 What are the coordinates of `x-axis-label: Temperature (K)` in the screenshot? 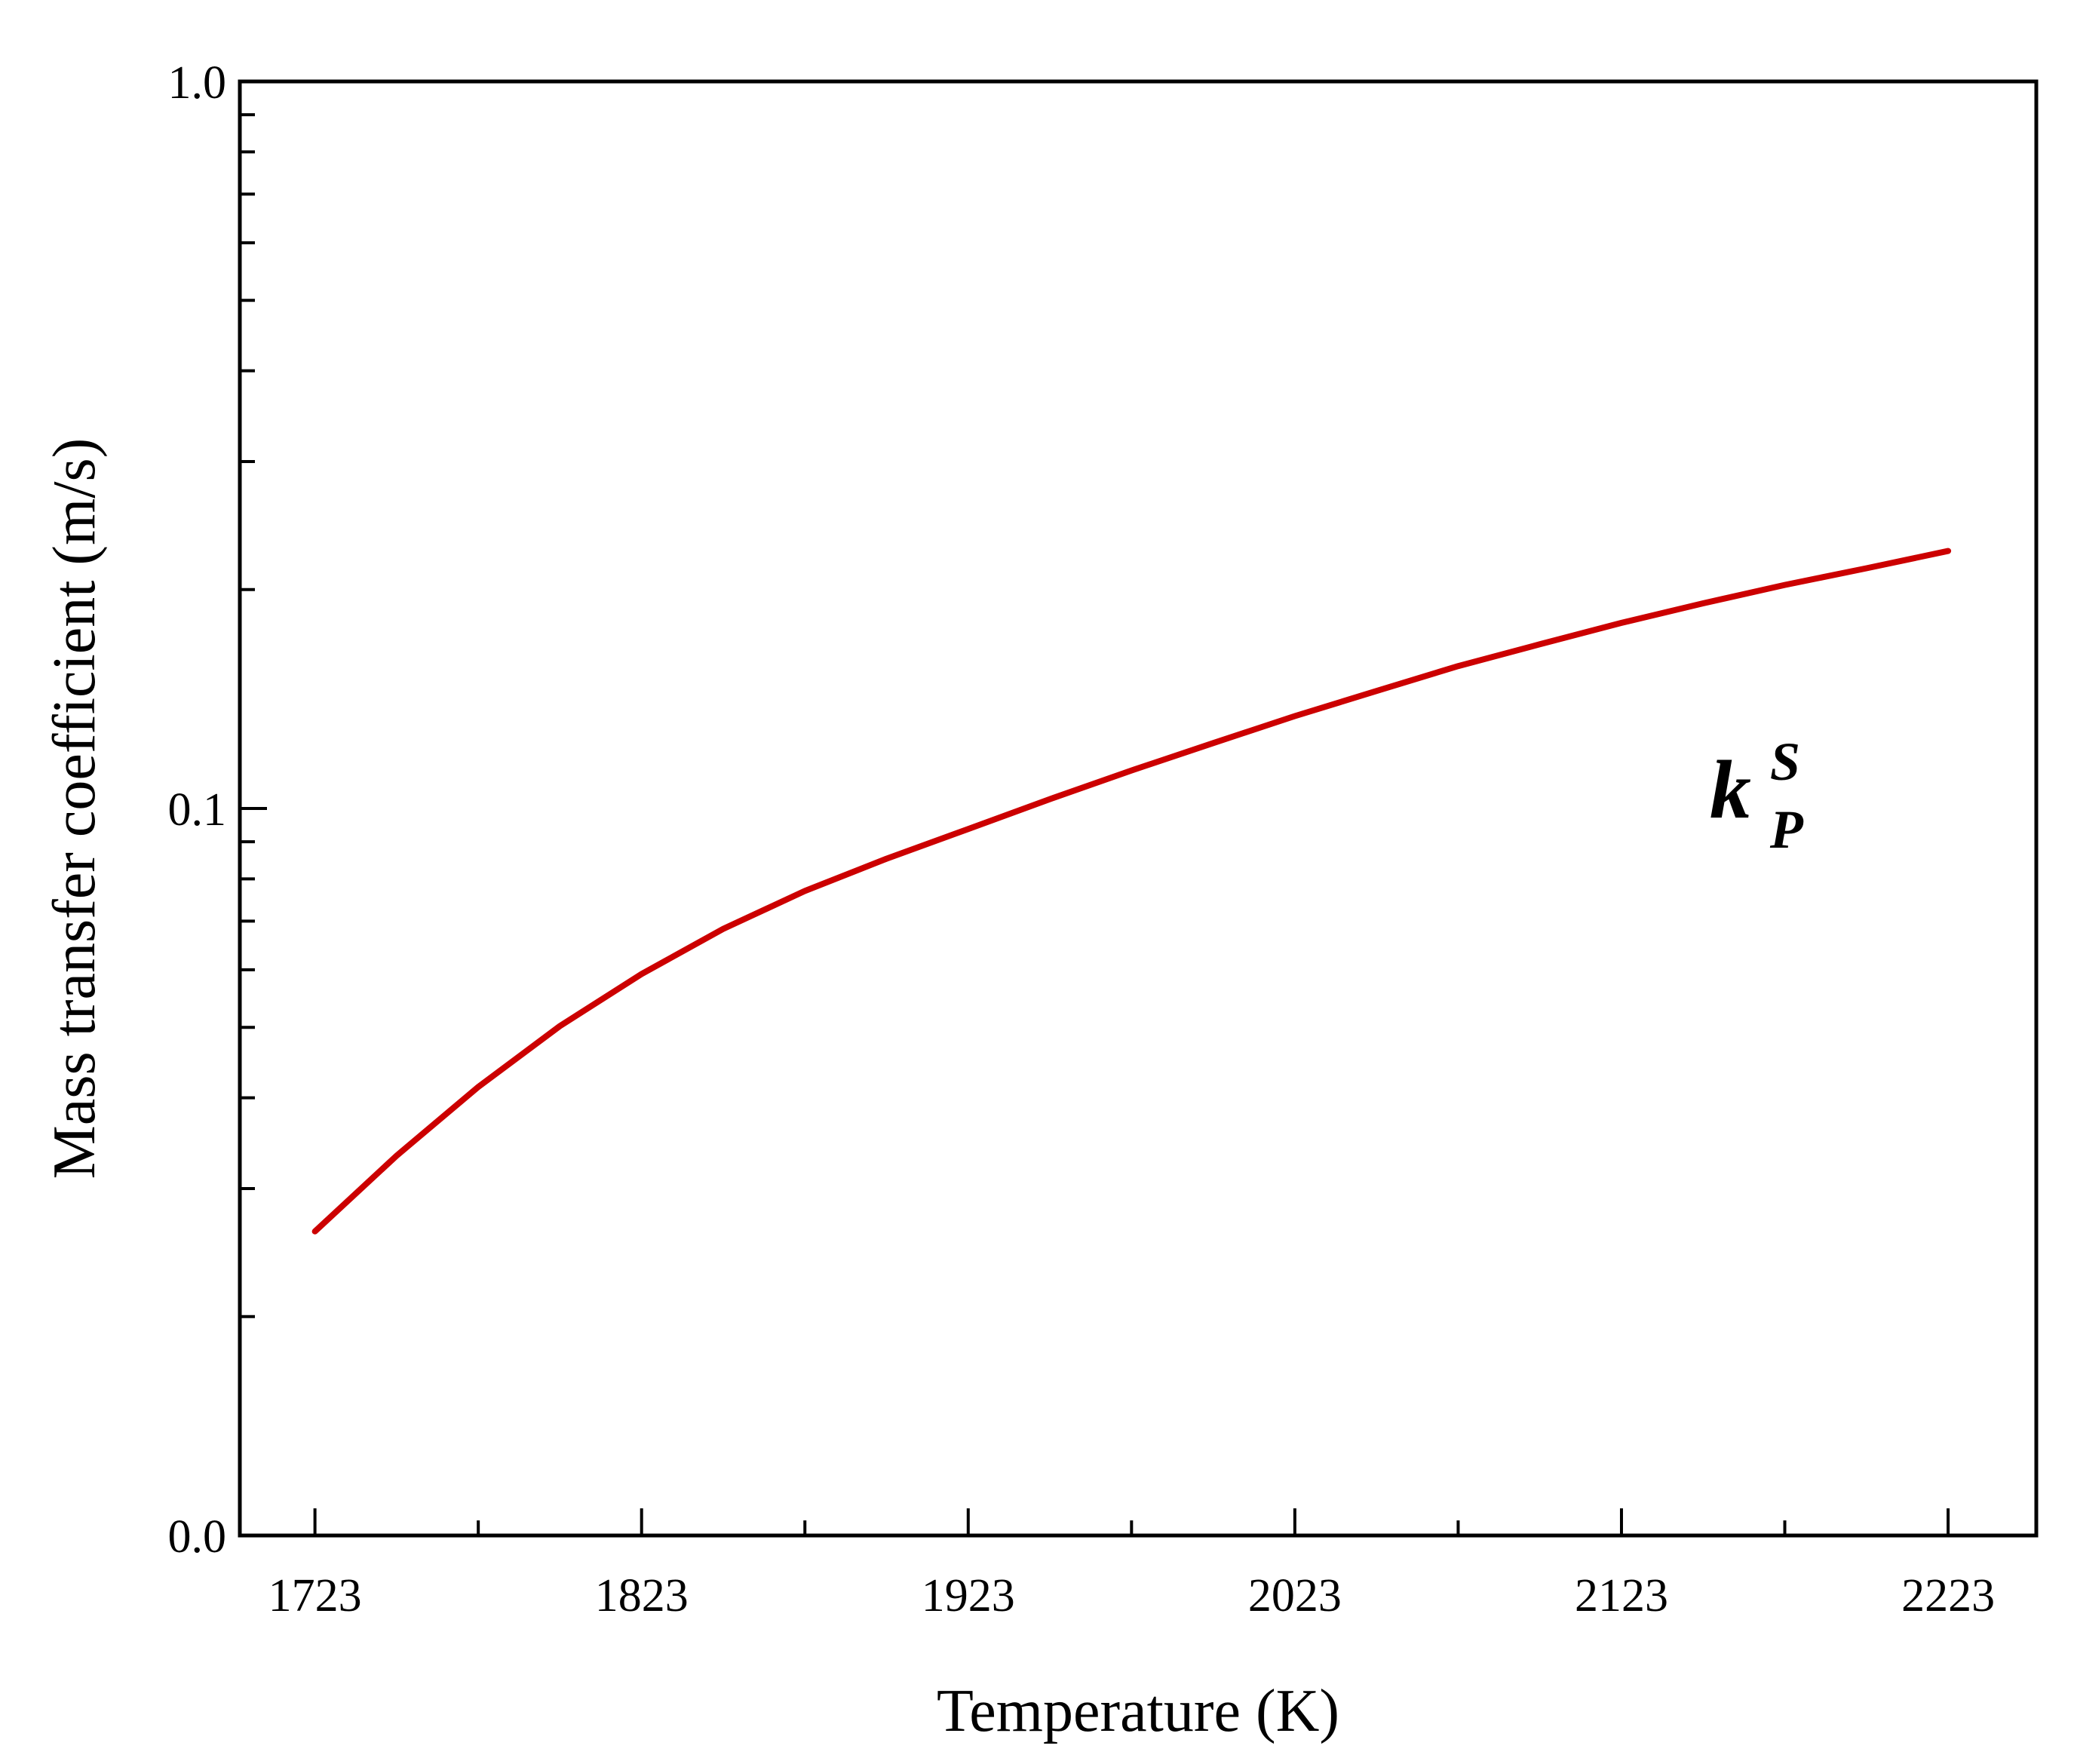 It's located at (1138, 1711).